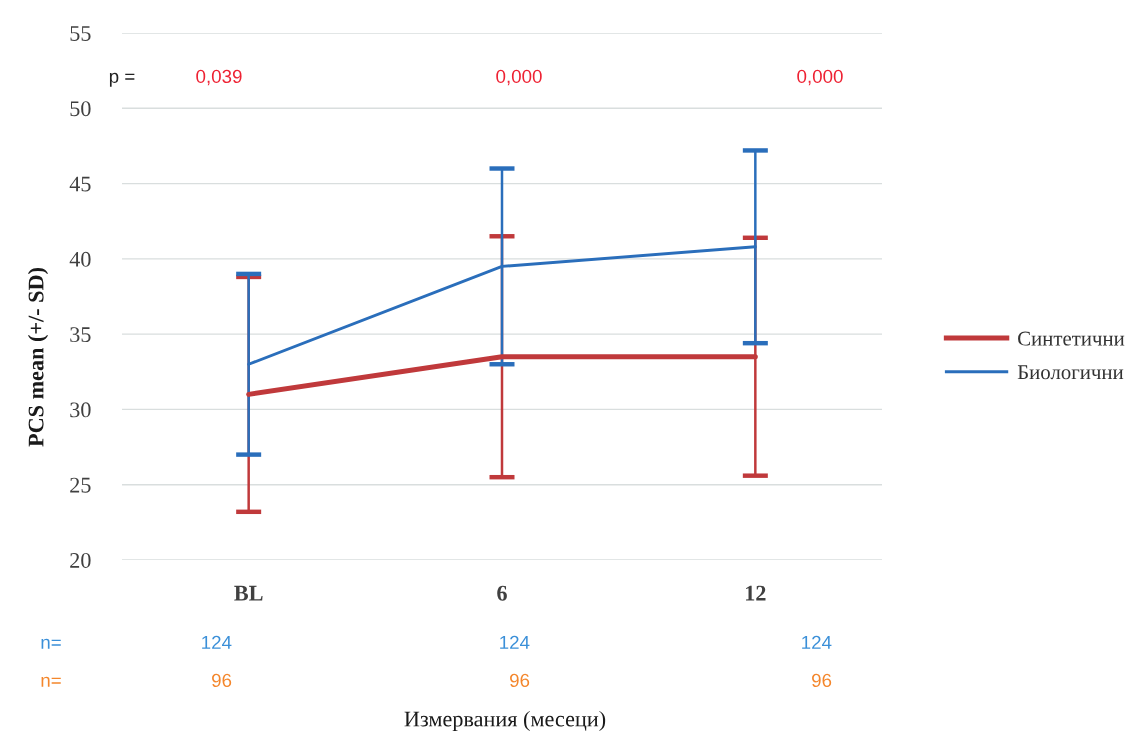 Image resolution: width=1131 pixels, height=749 pixels. What do you see at coordinates (80, 485) in the screenshot?
I see `y-tick-label: 25` at bounding box center [80, 485].